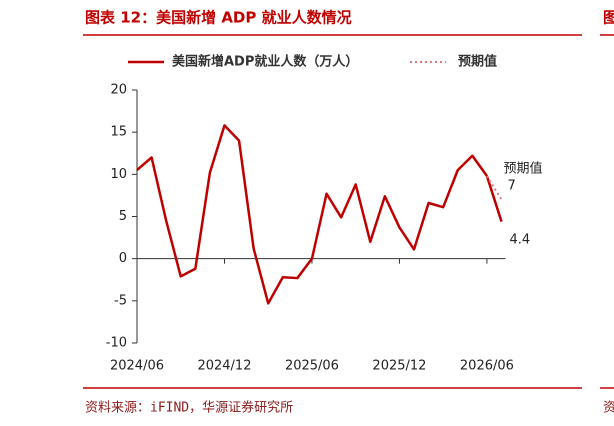  Describe the element at coordinates (520, 240) in the screenshot. I see `value-label: 4.4` at that location.